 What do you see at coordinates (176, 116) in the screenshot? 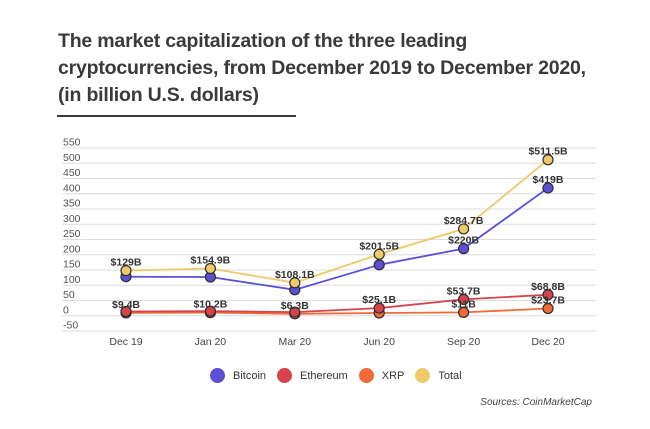
I see `title-underline` at bounding box center [176, 116].